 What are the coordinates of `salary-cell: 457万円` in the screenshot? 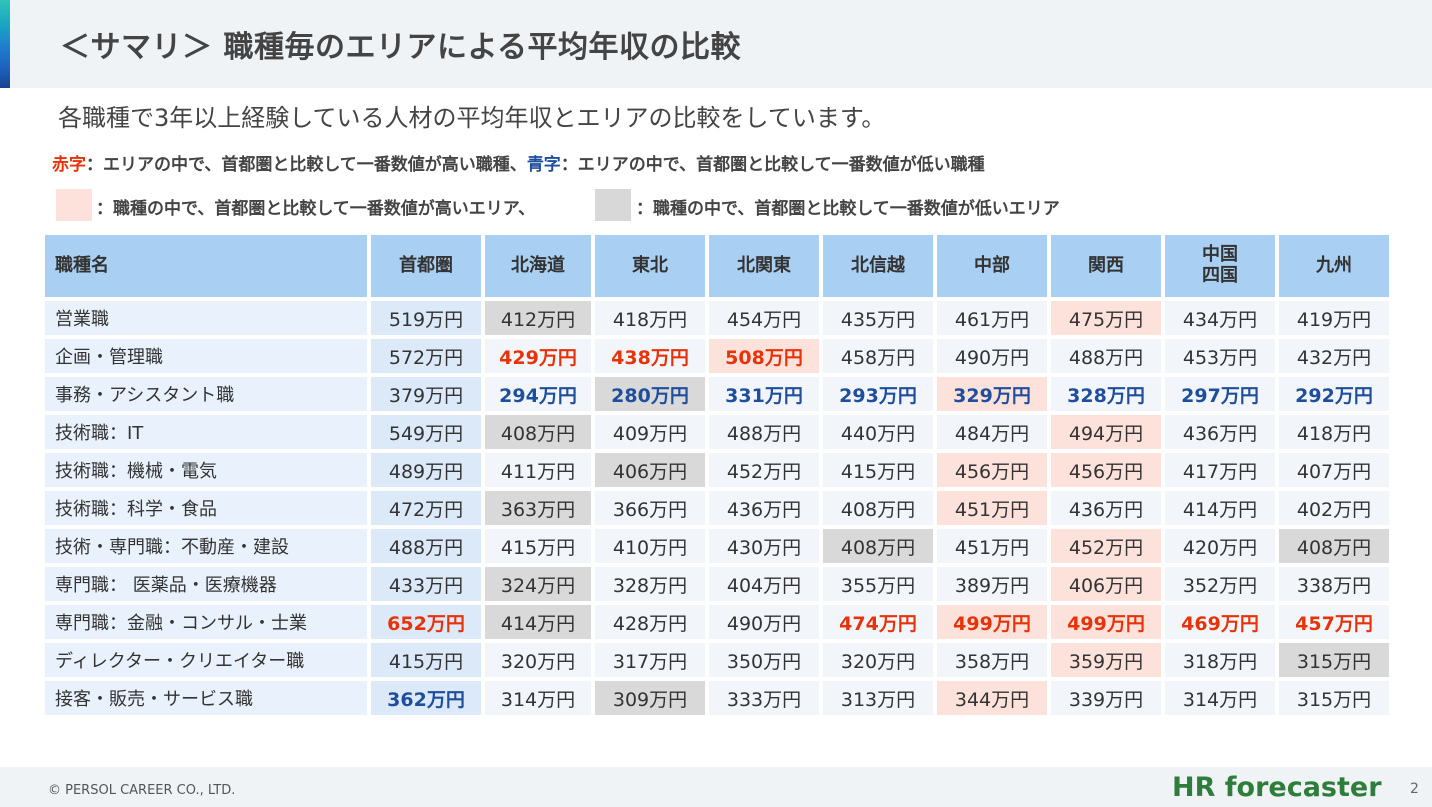 It's located at (1334, 622).